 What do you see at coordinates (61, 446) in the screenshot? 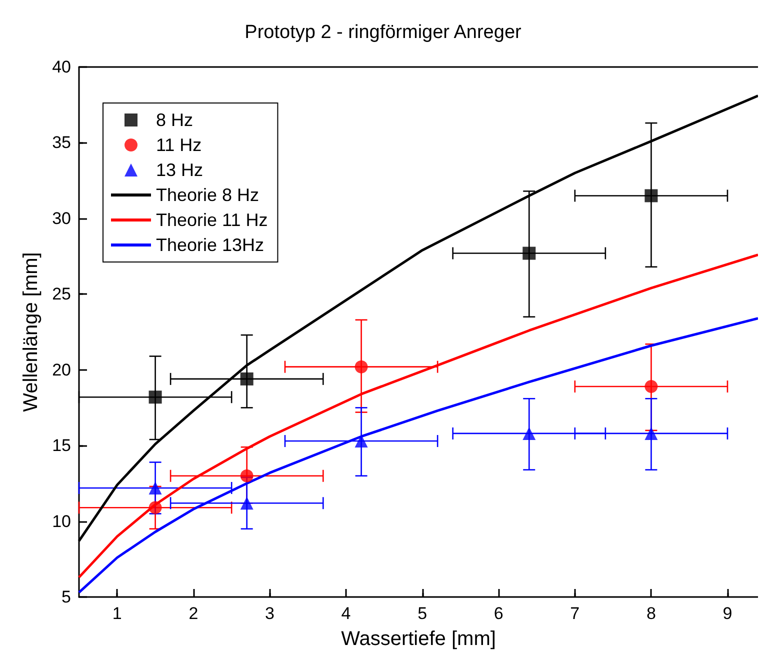
I see `y-tick-label: 15` at bounding box center [61, 446].